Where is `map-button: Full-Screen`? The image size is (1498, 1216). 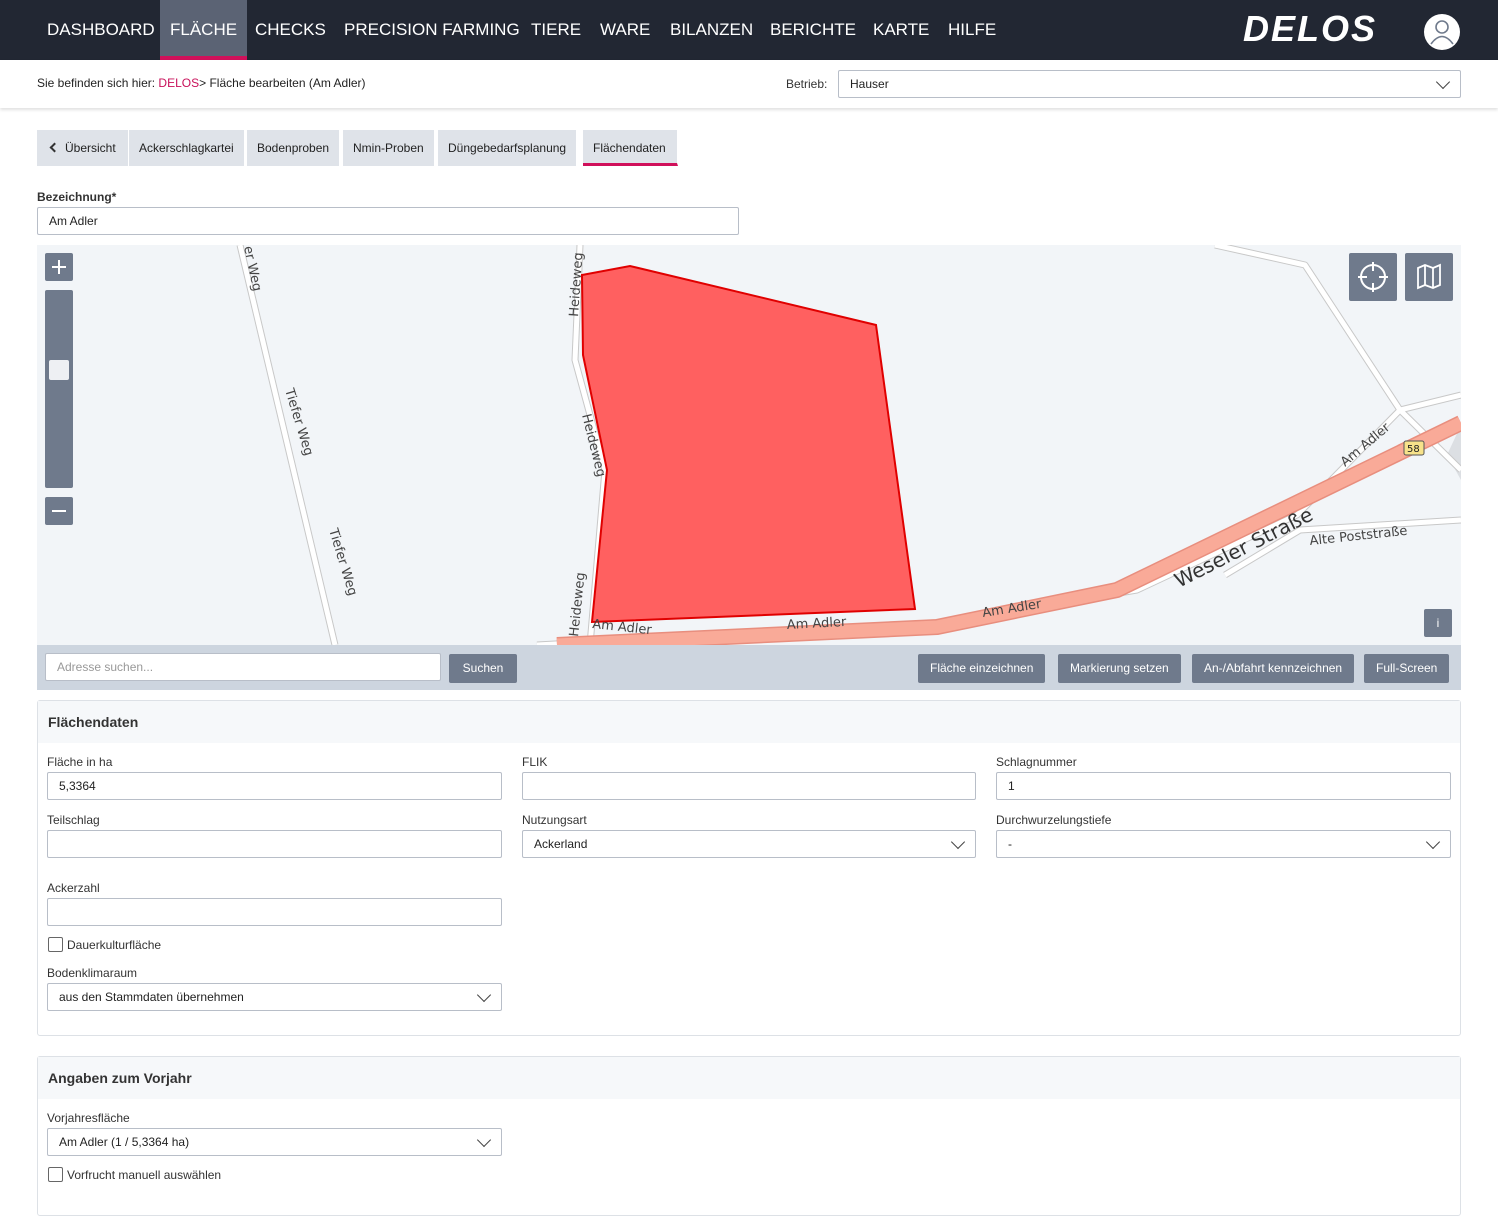
map-button: Full-Screen is located at coordinates (1407, 668).